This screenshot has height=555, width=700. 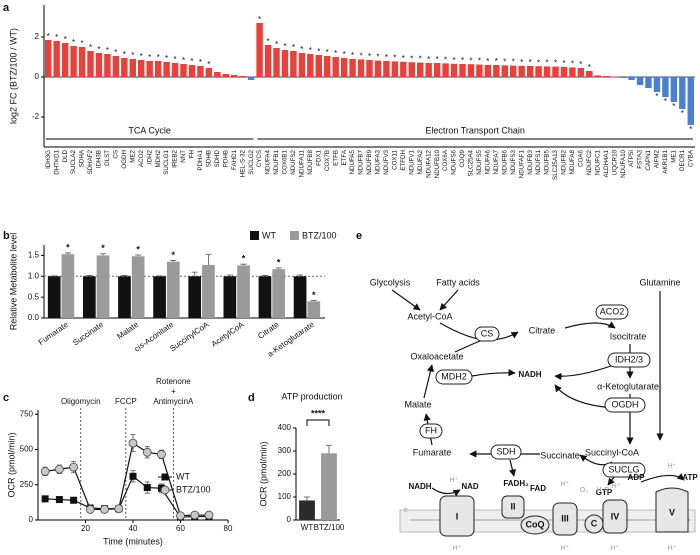 I want to click on x-tick-label: NDUFB7, so click(x=361, y=161).